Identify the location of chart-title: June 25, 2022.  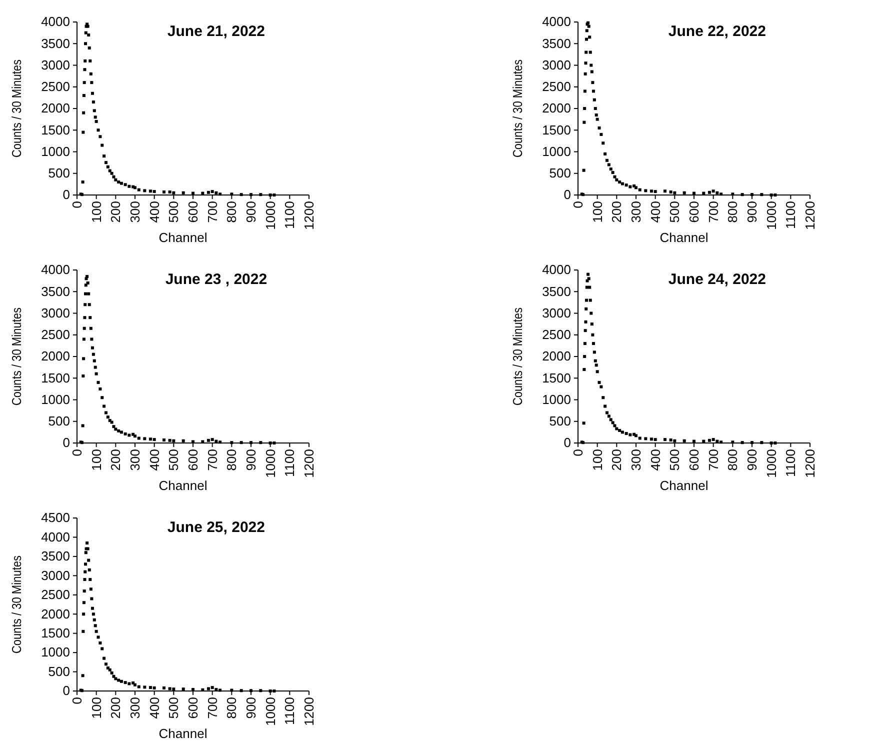
(216, 527).